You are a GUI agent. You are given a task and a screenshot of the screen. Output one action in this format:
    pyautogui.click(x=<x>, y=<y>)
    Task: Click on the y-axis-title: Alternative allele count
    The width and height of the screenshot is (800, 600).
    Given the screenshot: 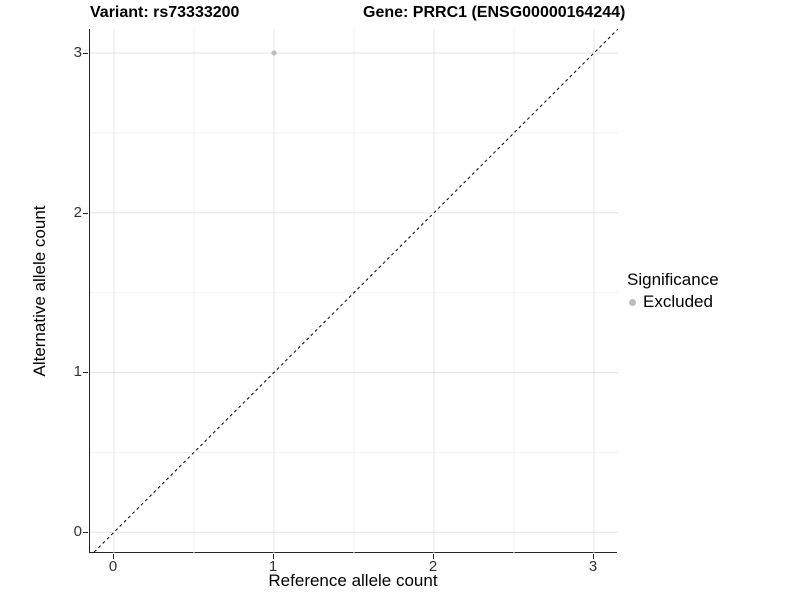 What is the action you would take?
    pyautogui.click(x=39, y=291)
    